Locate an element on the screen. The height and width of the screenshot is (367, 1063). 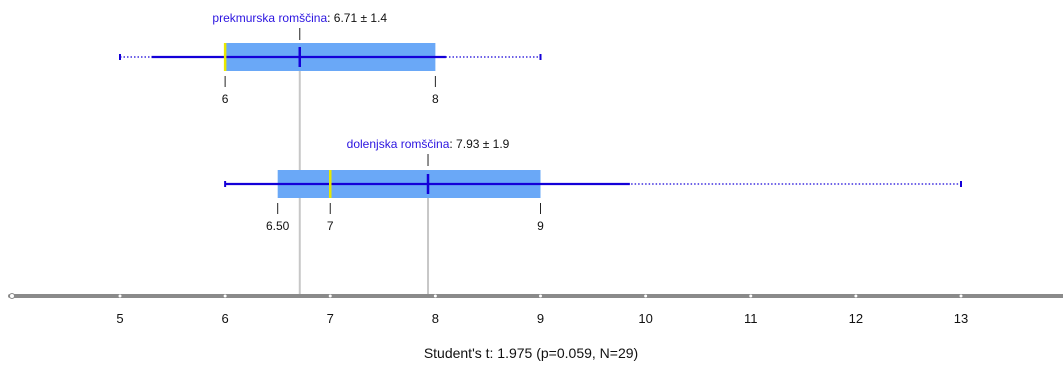
series-label: prekmurska romščina: 6.71 ± 1.4 is located at coordinates (299, 18).